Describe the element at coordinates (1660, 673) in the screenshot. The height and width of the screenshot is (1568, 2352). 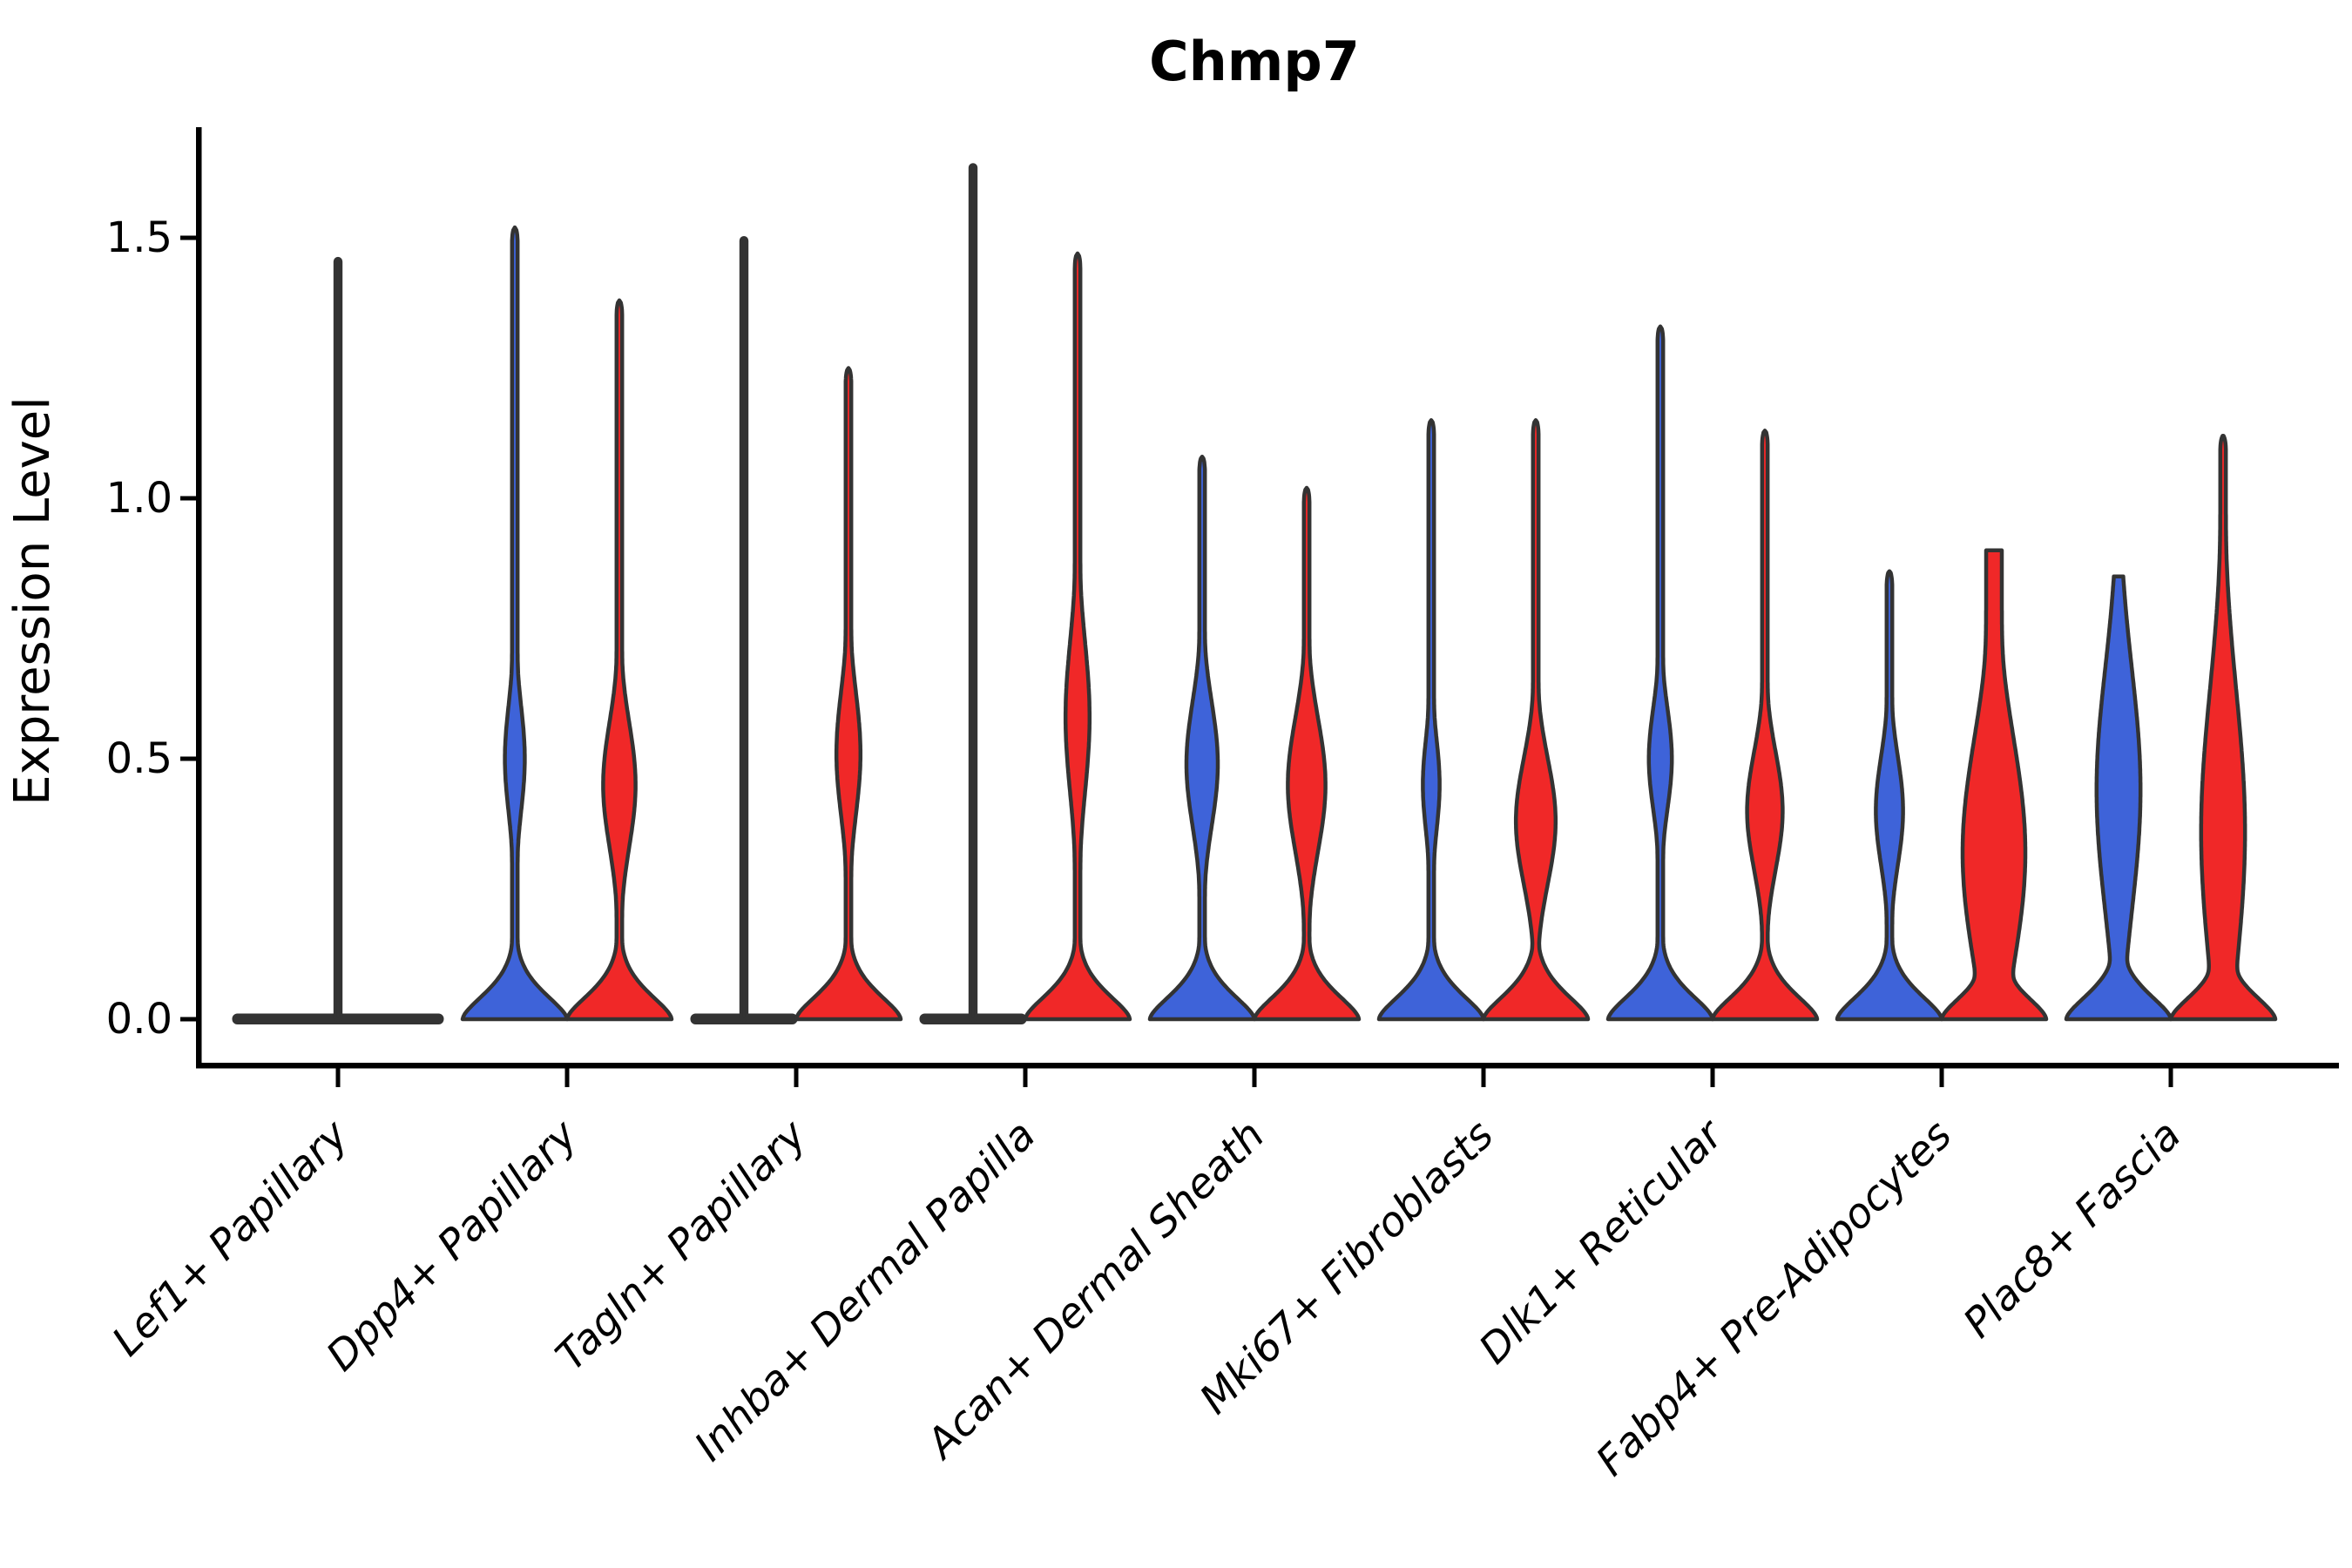
I see `violin-dlk1-reticular-left` at that location.